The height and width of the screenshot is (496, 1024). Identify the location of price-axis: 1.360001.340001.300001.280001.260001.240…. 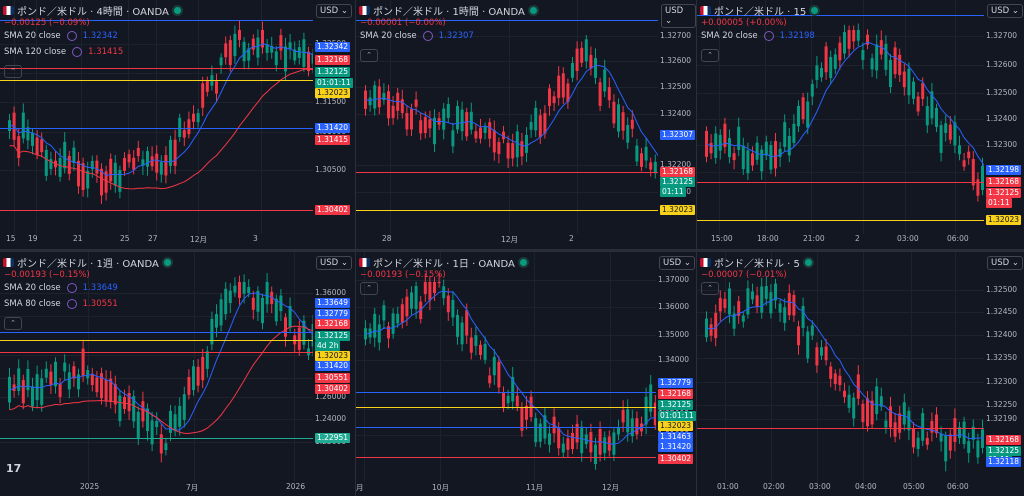
(334, 367).